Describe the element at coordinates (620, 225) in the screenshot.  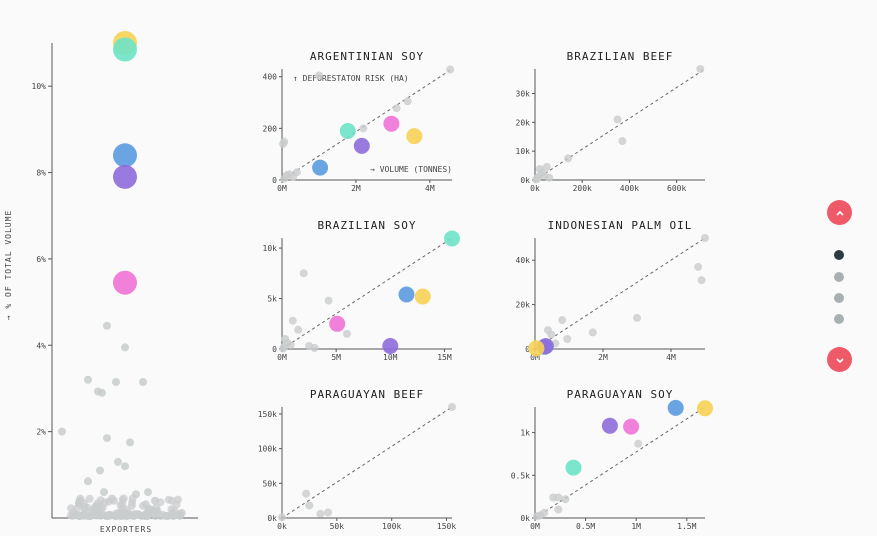
I see `panel-title: INDONESIAN PALM OIL` at that location.